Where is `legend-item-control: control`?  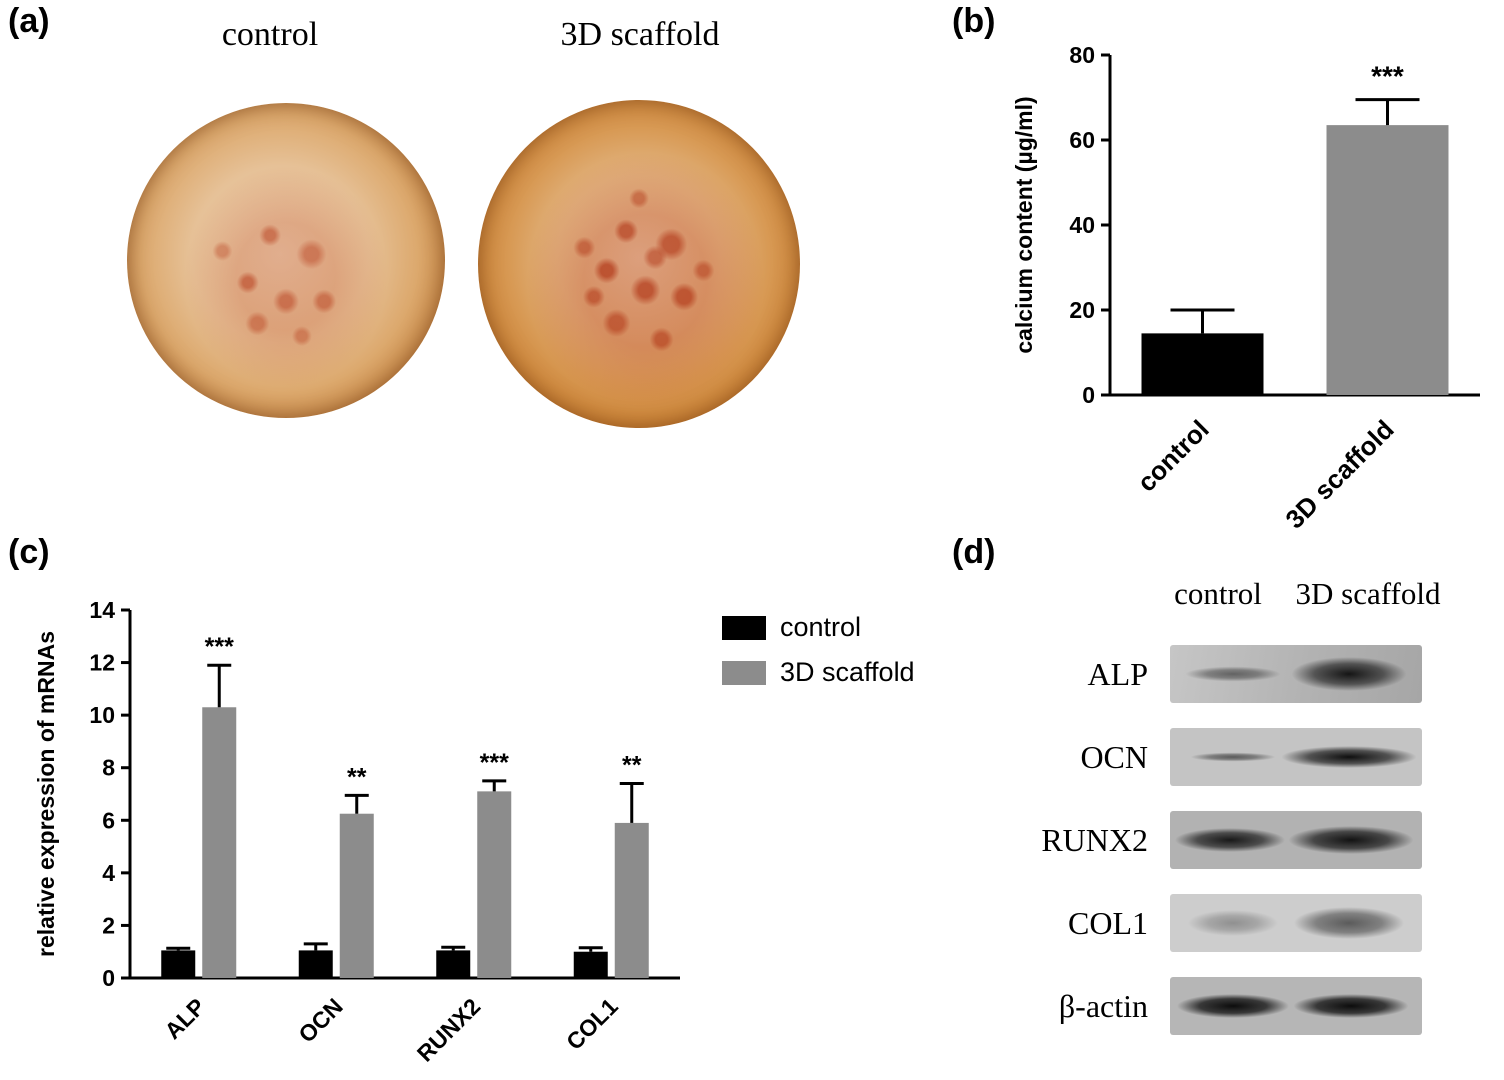
legend-item-control: control is located at coordinates (818, 627).